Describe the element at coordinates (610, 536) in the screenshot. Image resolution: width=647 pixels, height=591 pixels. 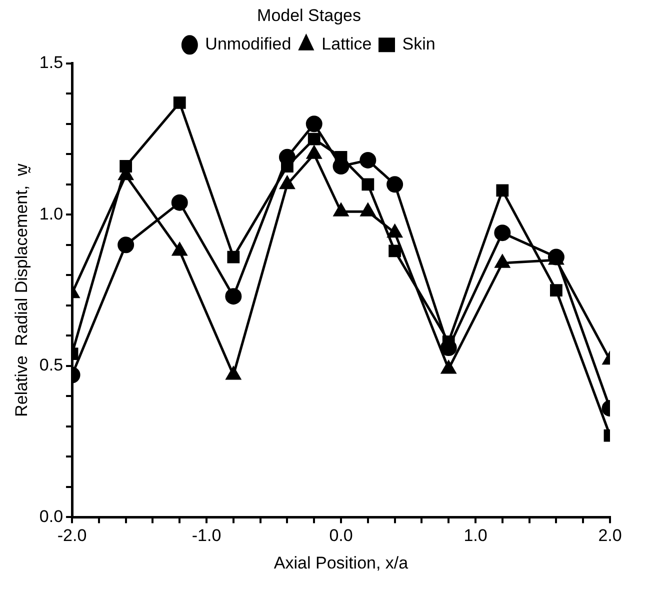
I see `x-tick-label: 2.0` at that location.